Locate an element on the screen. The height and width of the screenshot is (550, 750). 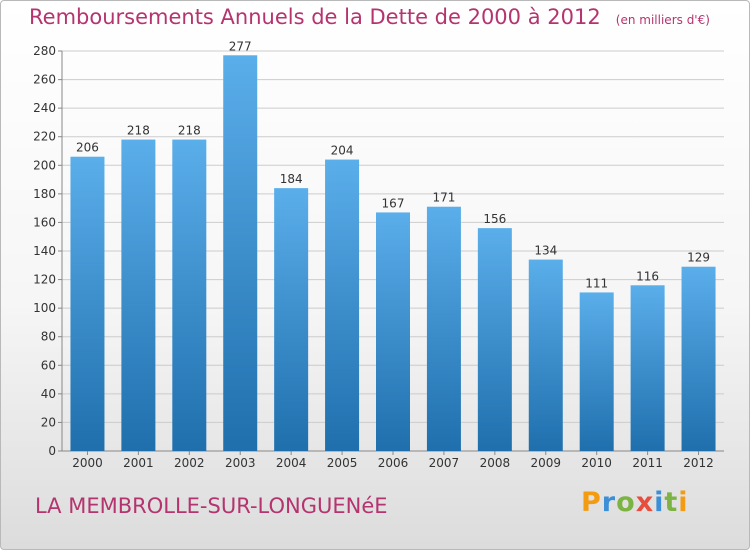
chart-unit: (en milliers d'€) is located at coordinates (662, 20).